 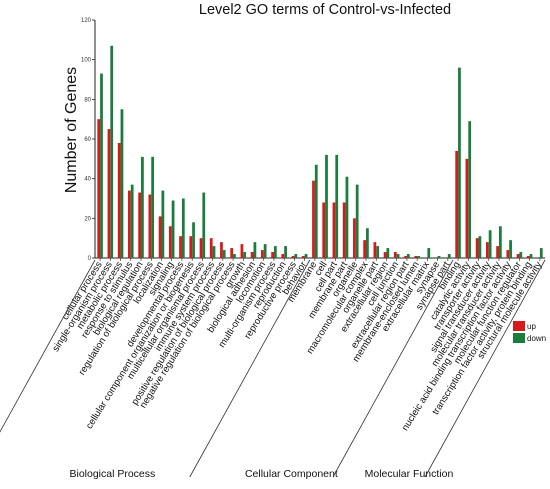 I want to click on bar-up-cellular-process, so click(x=99, y=189).